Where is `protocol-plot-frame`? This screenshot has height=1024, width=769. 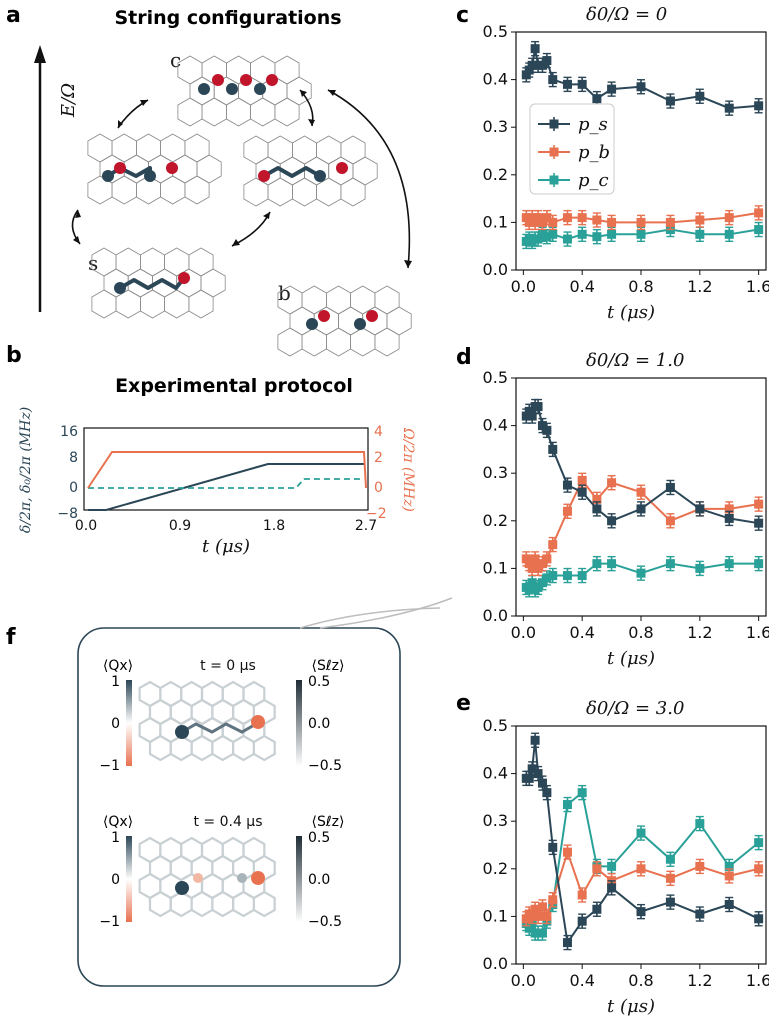 protocol-plot-frame is located at coordinates (226, 469).